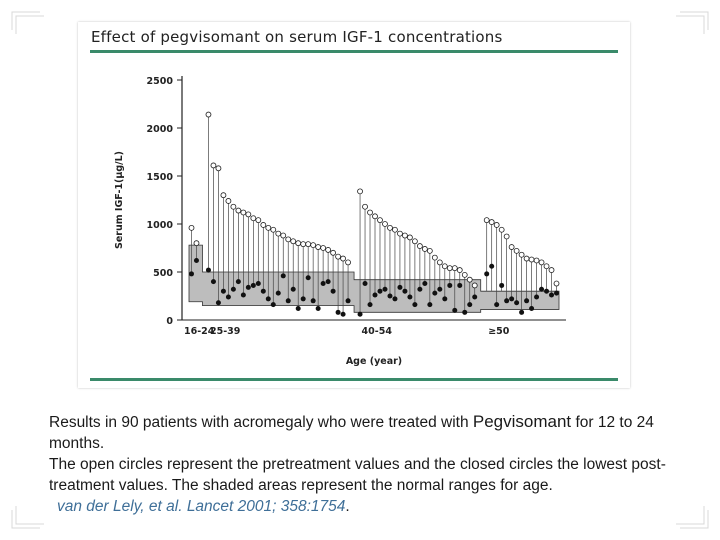  Describe the element at coordinates (377, 331) in the screenshot. I see `age-group-label: 40-54` at that location.